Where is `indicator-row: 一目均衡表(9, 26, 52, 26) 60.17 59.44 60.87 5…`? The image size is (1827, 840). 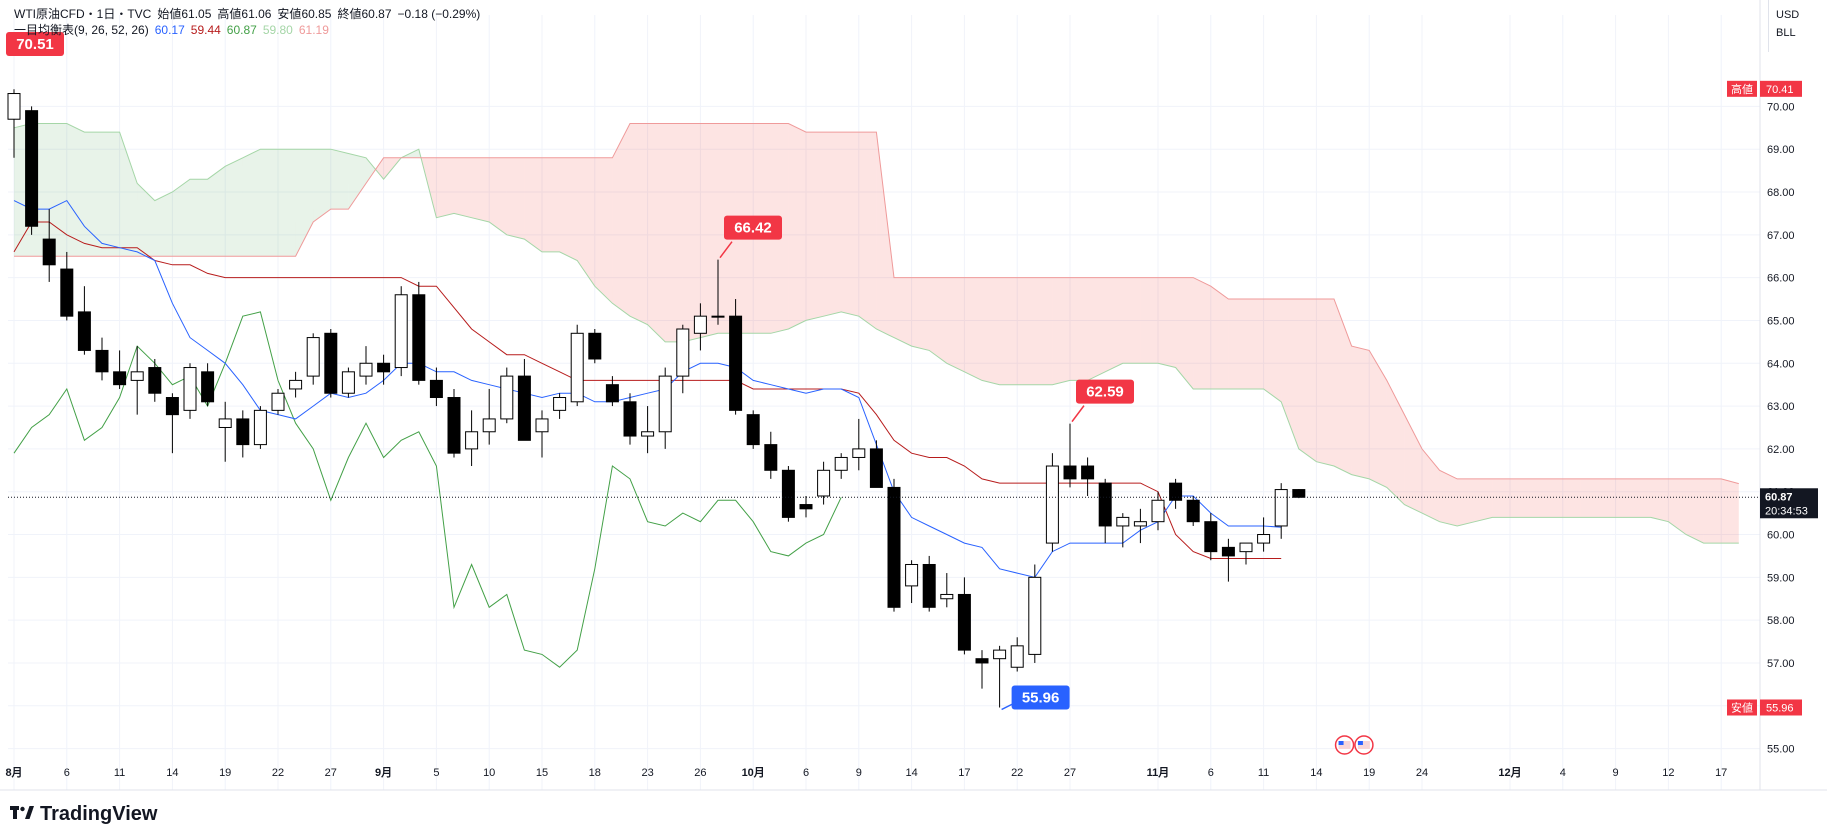
indicator-row: 一目均衡表(9, 26, 52, 26) 60.17 59.44 60.87 5… is located at coordinates (247, 30).